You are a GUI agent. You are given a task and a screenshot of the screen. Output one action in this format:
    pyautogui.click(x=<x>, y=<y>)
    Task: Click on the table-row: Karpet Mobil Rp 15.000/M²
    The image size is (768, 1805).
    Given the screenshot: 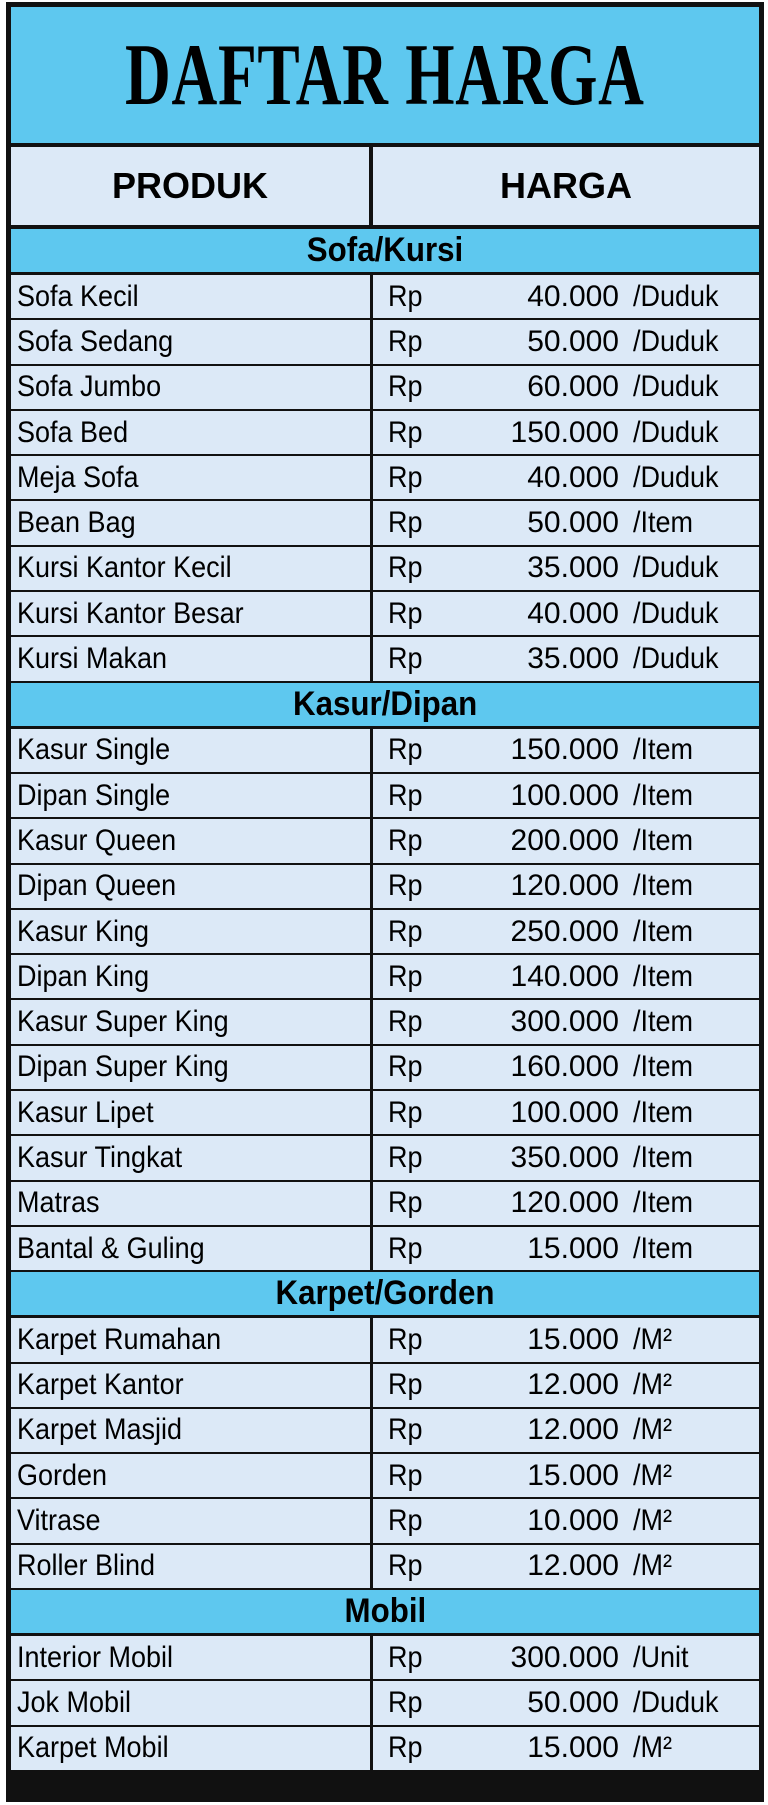 What is the action you would take?
    pyautogui.click(x=385, y=1749)
    